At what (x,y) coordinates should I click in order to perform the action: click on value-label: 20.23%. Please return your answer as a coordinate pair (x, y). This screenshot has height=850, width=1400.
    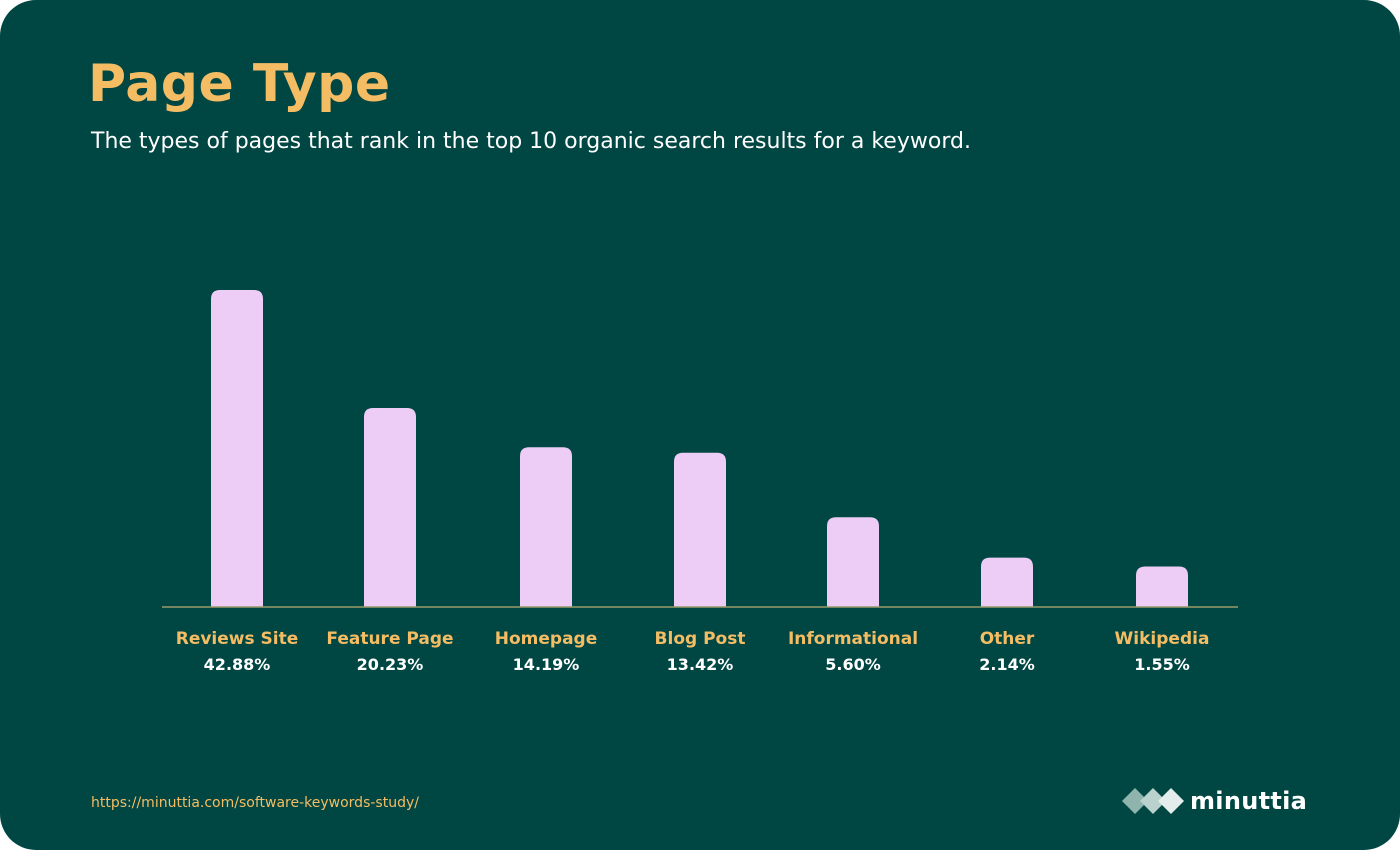
    Looking at the image, I should click on (390, 664).